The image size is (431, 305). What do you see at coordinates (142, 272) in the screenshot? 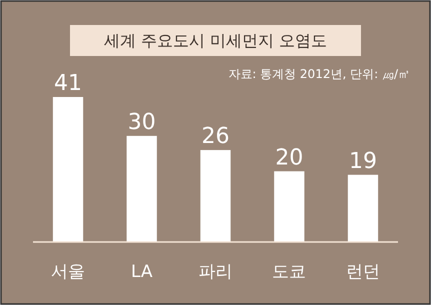
I see `x-tick-label: LA` at bounding box center [142, 272].